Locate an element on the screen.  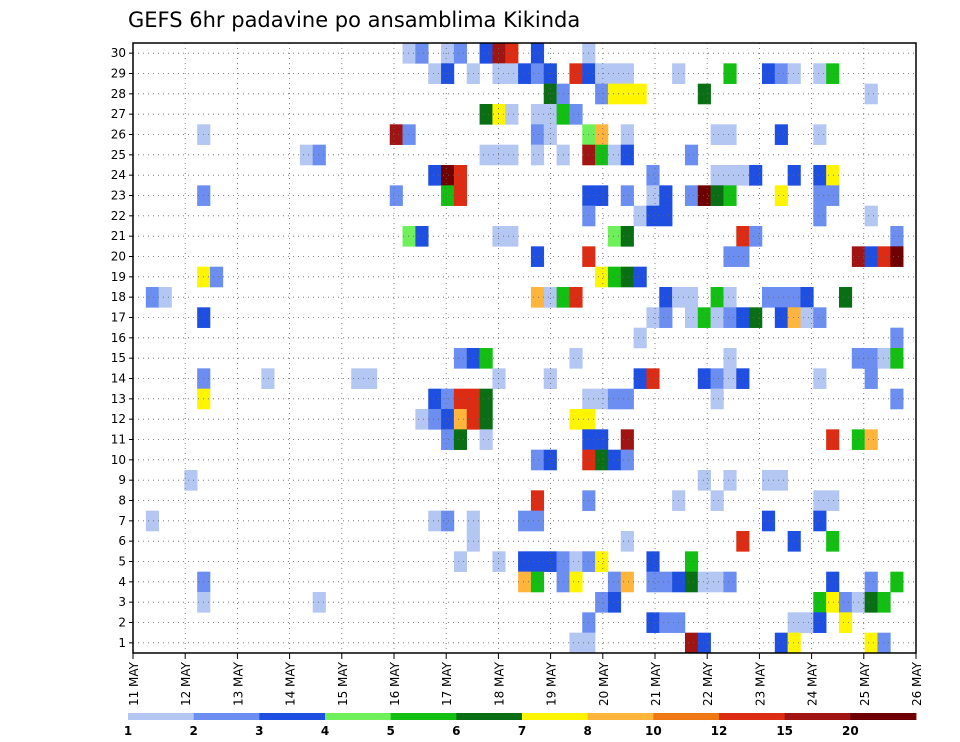
x-tick-label: 11 MAY is located at coordinates (134, 683).